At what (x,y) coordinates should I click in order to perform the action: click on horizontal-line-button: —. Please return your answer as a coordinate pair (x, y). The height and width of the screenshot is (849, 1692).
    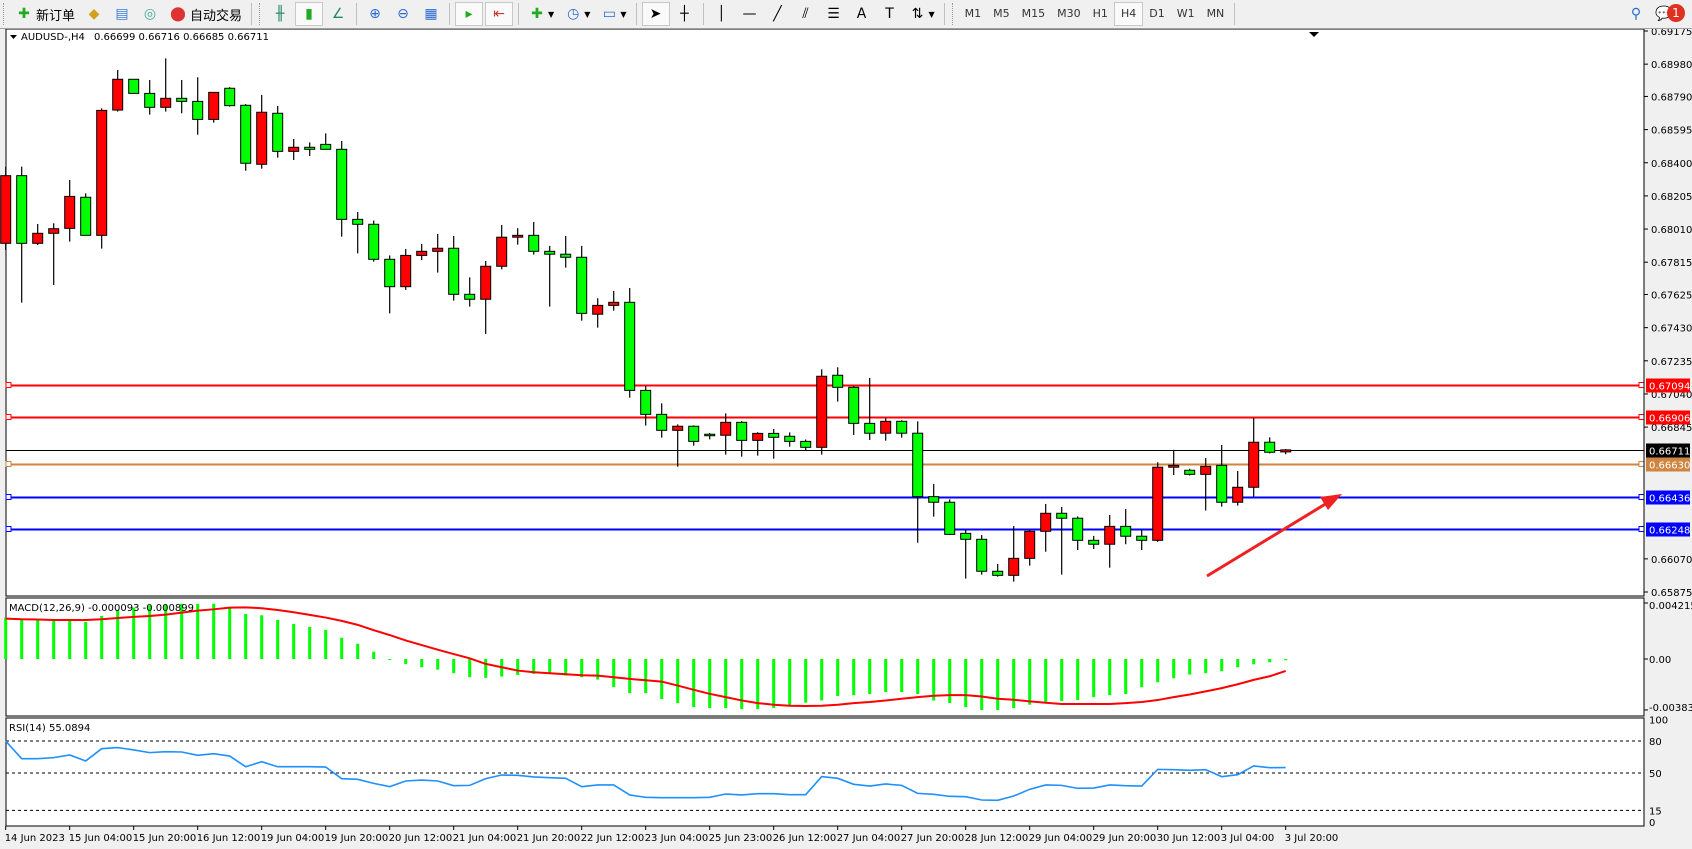
    Looking at the image, I should click on (750, 14).